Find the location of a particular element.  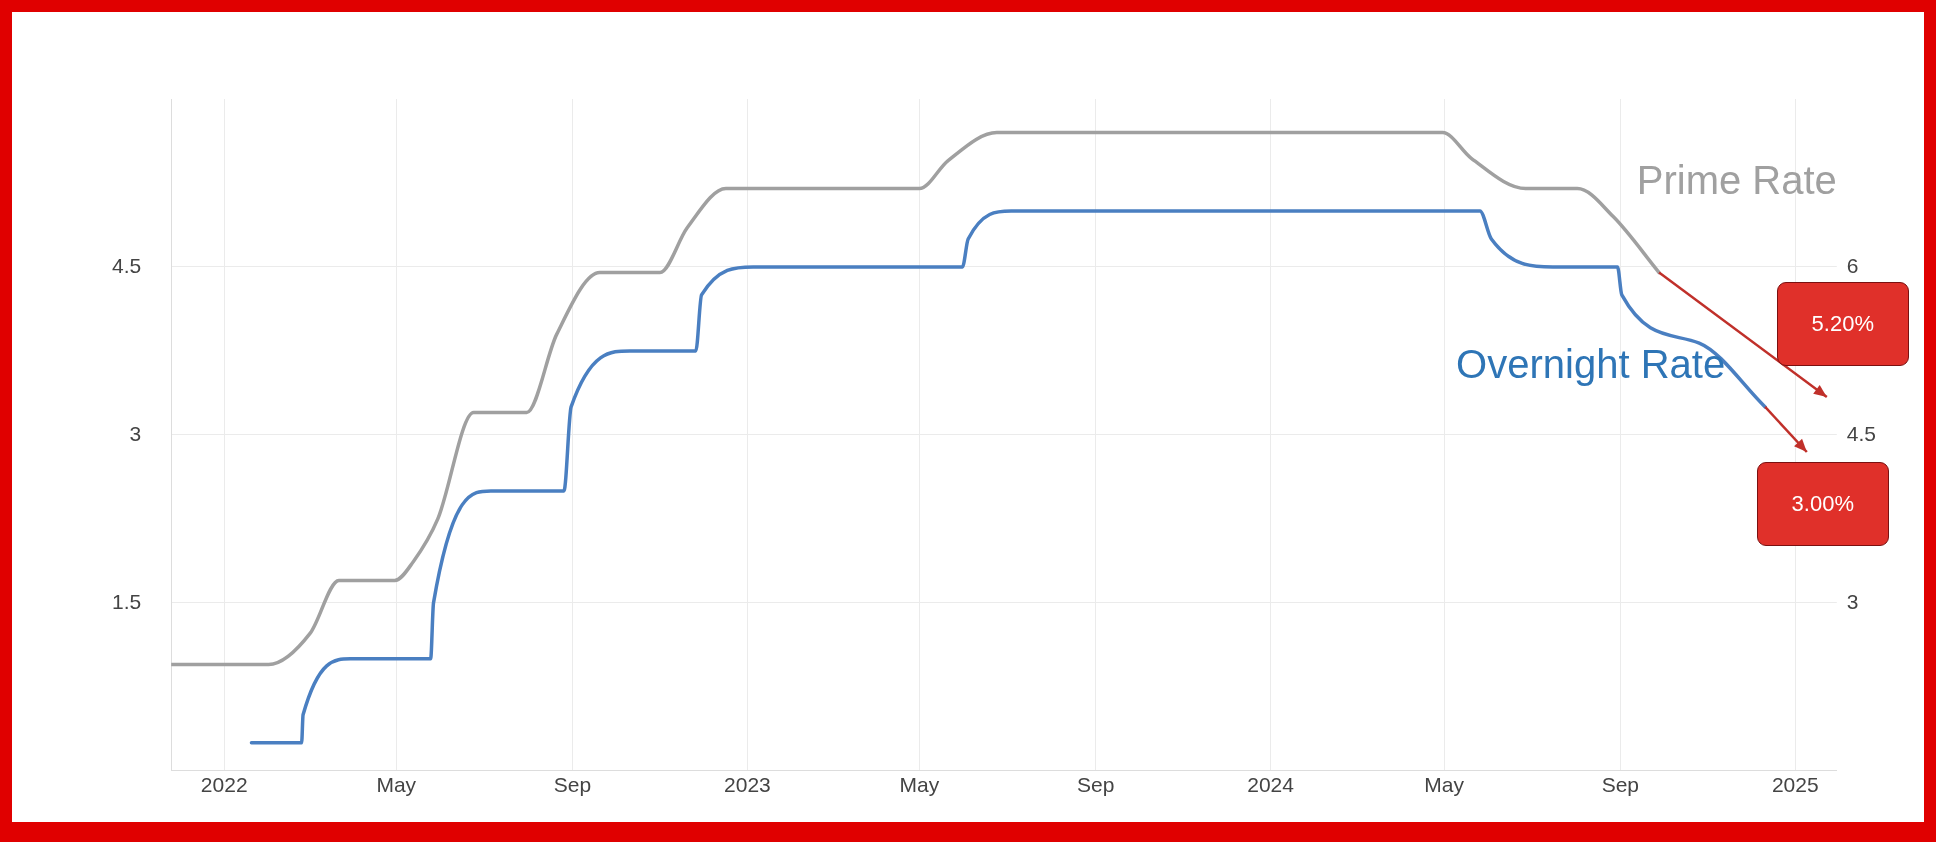

callout-box: 5.20% is located at coordinates (1842, 324).